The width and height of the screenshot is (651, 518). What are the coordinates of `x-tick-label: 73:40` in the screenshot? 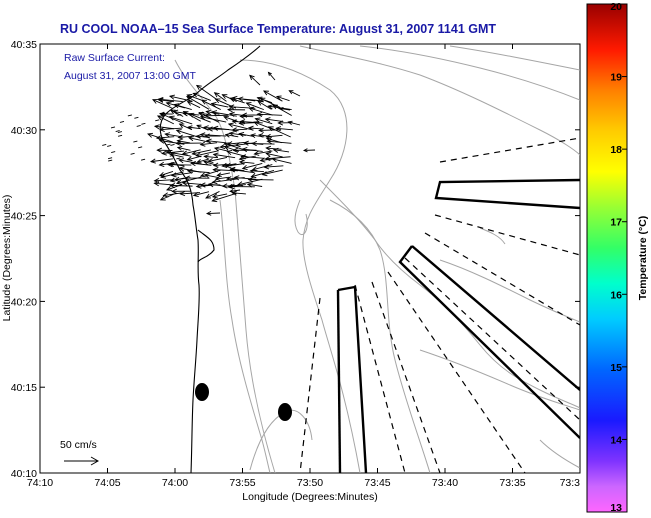 It's located at (445, 483).